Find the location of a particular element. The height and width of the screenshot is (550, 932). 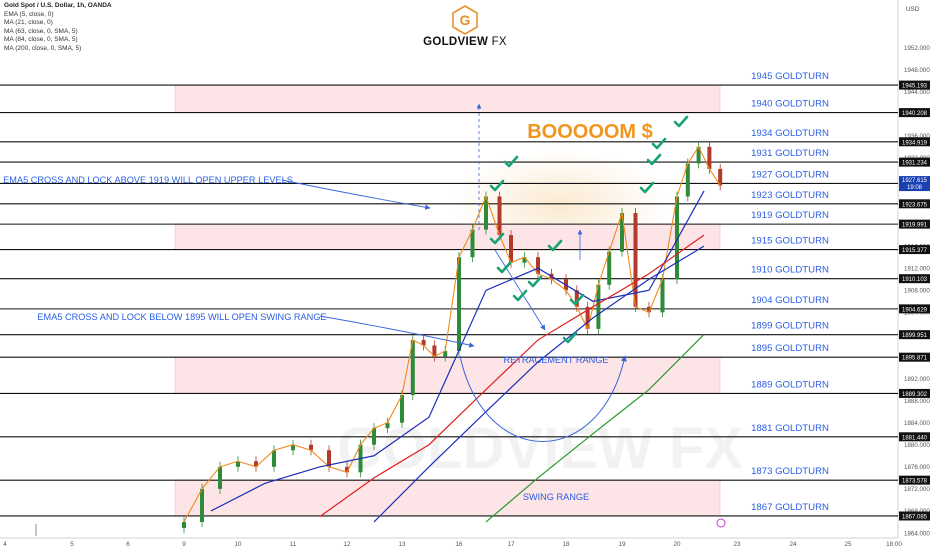

y-tick-19: 1876.000 is located at coordinates (917, 467).